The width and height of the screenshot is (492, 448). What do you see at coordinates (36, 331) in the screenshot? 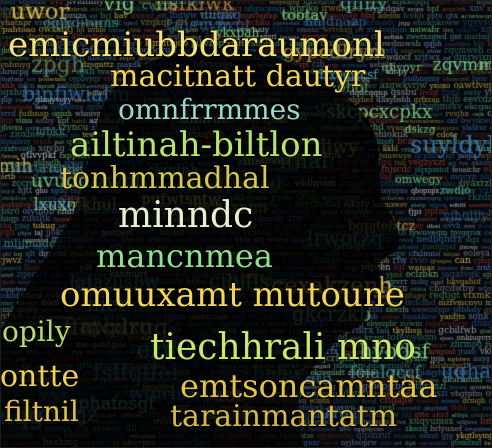
I see `artwork-word: opily` at bounding box center [36, 331].